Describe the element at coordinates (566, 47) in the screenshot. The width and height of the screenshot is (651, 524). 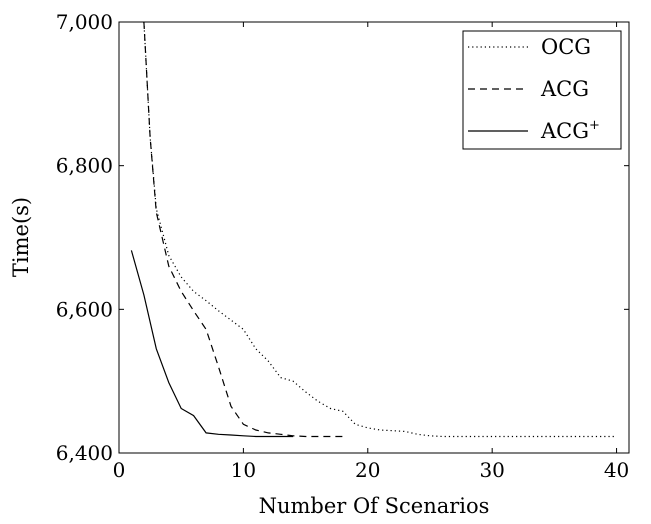
I see `legend-label-ocg: OCG` at that location.